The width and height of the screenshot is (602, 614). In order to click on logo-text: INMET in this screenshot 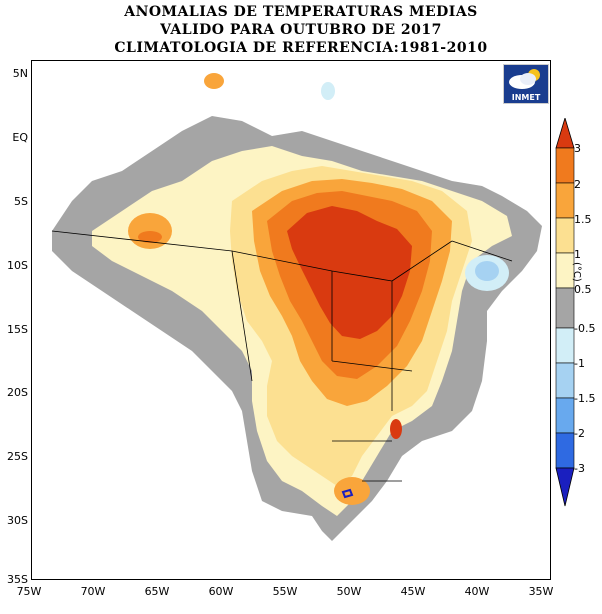, I will do `click(526, 97)`.